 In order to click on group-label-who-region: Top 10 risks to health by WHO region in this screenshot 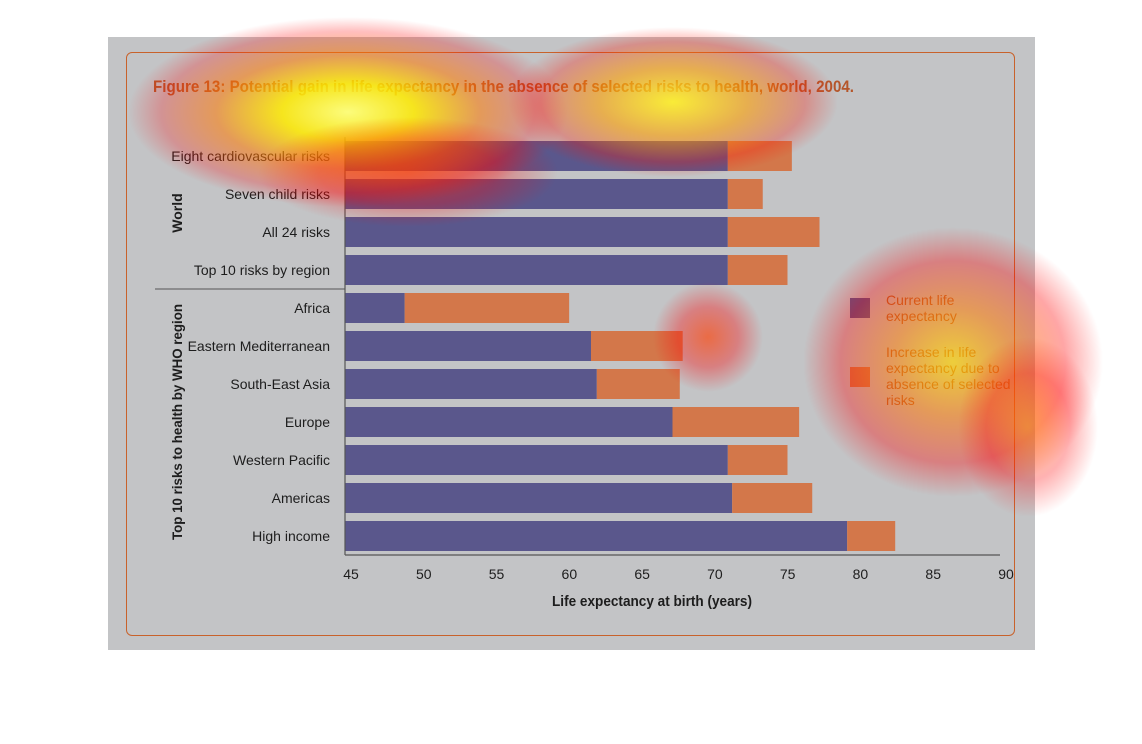, I will do `click(177, 422)`.